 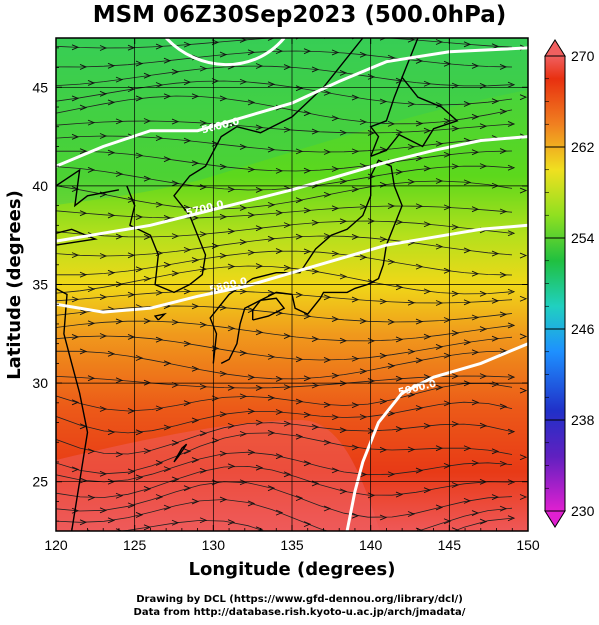 I want to click on x-tick-label: 120, so click(x=56, y=545).